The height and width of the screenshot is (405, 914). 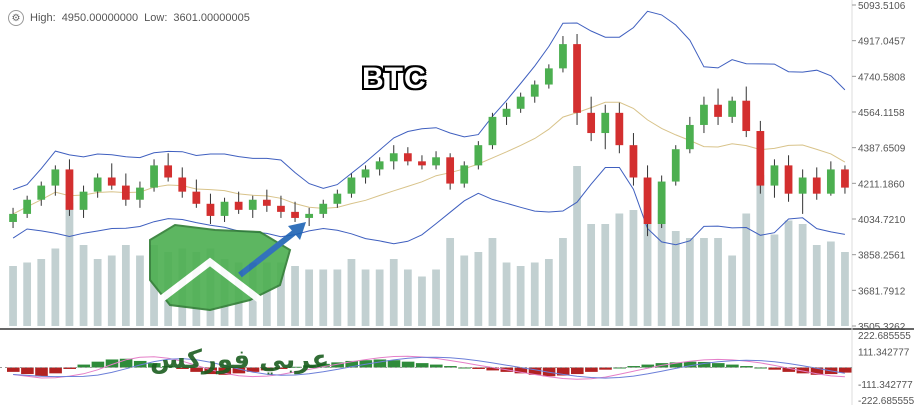 I want to click on high-value: 4950.00000000, so click(x=100, y=18).